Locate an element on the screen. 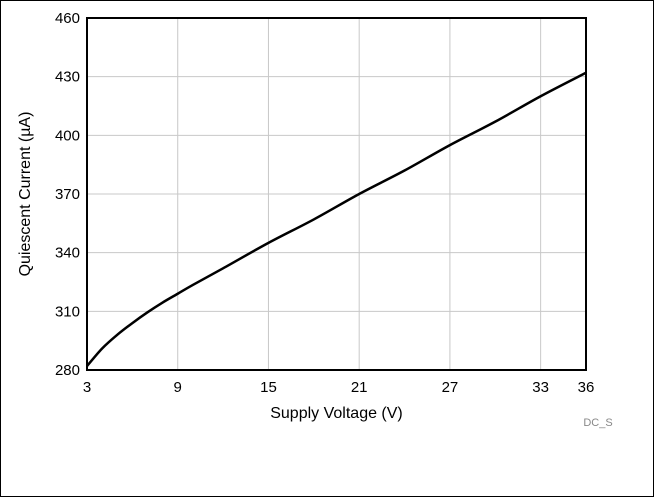  x-axis-ticks: 3 9 15 21 27 33 36 is located at coordinates (339, 387).